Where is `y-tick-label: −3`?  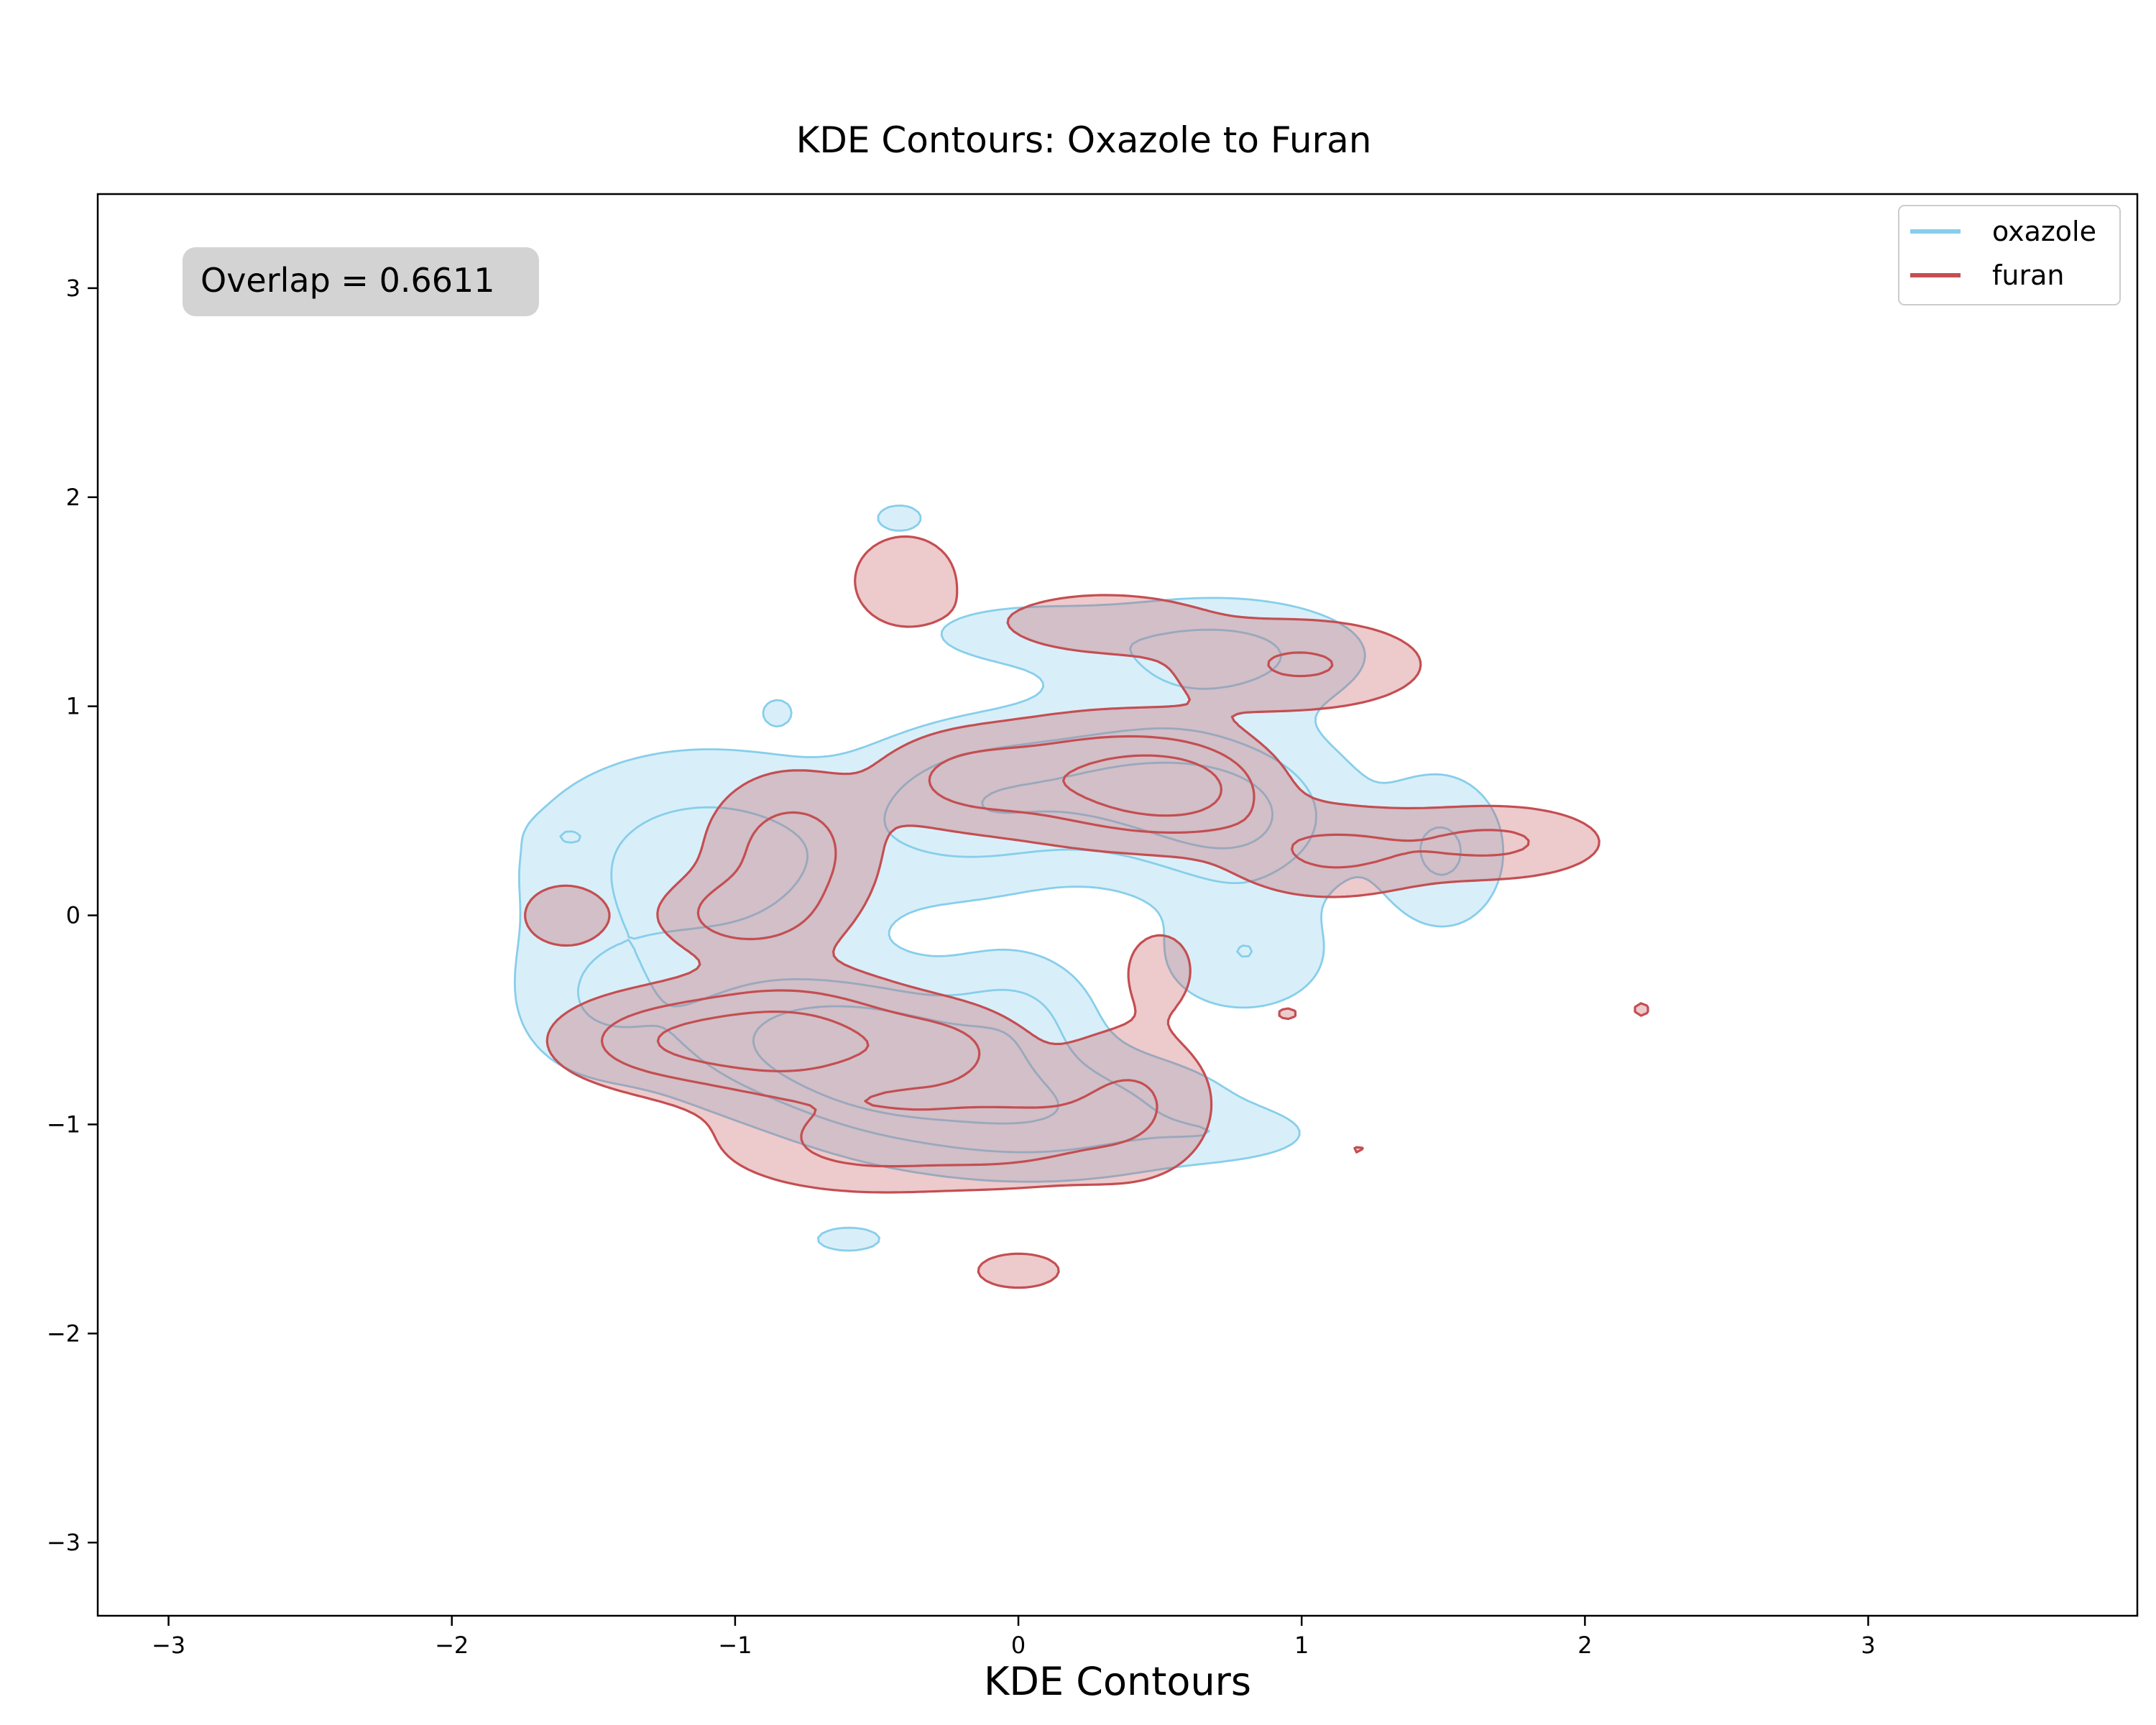 y-tick-label: −3 is located at coordinates (64, 1542).